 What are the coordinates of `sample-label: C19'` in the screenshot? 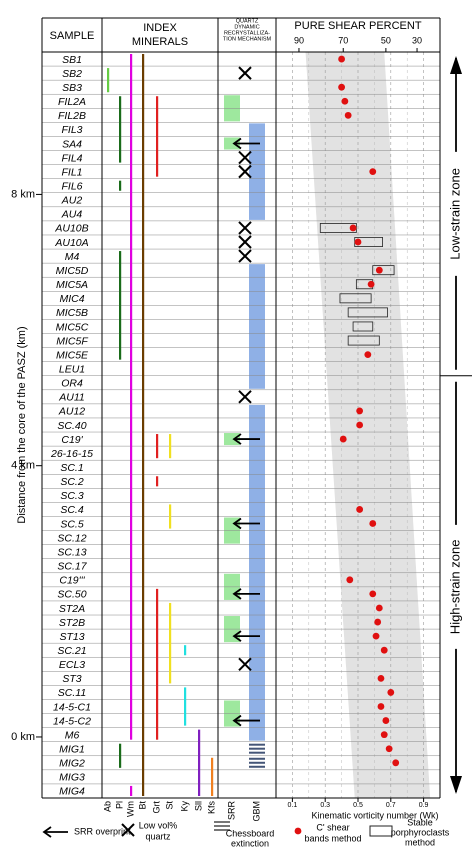 It's located at (72, 440).